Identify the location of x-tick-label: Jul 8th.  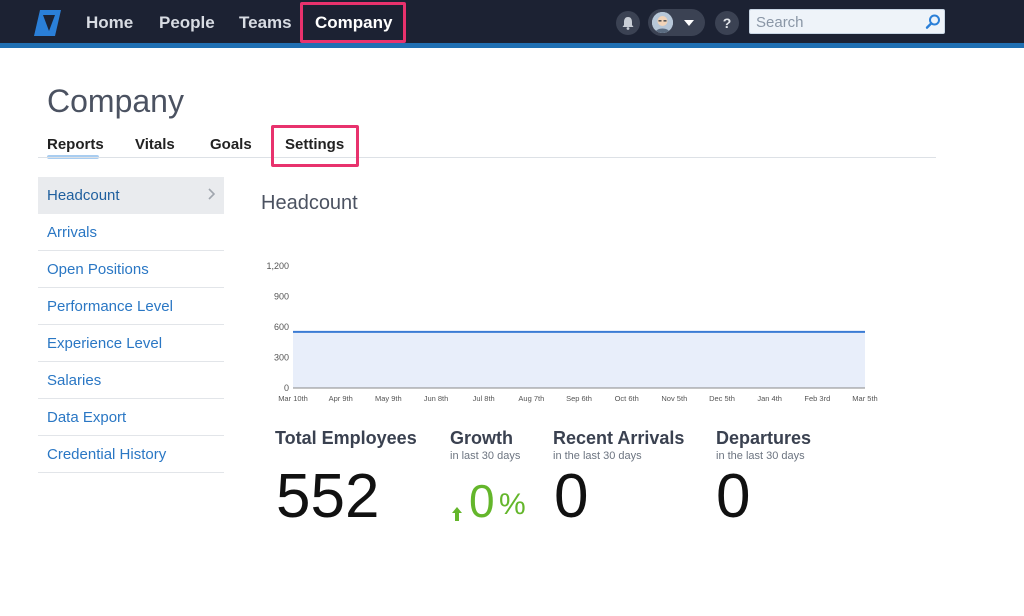
(484, 398).